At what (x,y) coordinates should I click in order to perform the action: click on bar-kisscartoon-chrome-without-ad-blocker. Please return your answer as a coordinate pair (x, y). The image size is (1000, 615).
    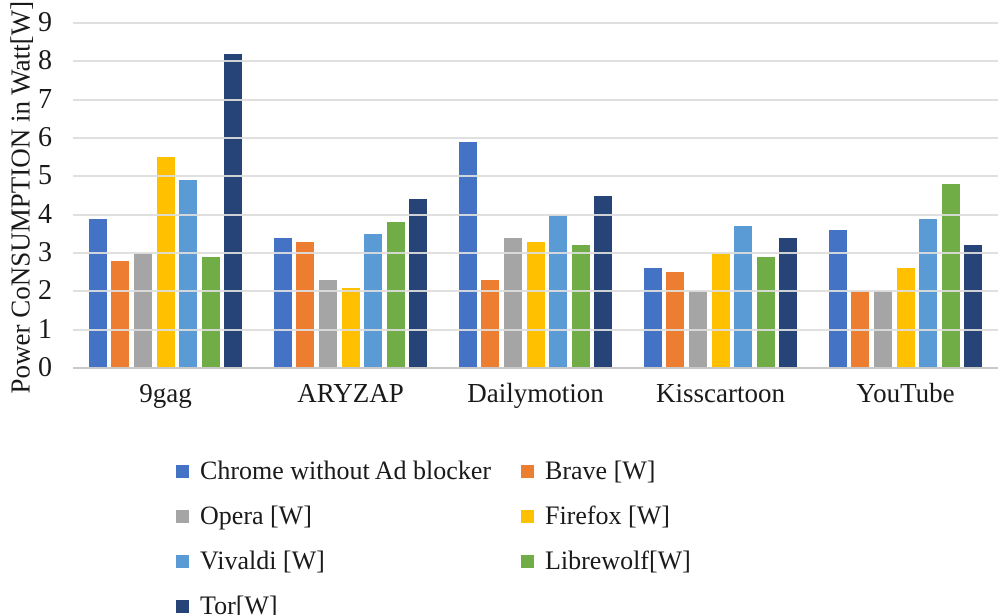
    Looking at the image, I should click on (652, 318).